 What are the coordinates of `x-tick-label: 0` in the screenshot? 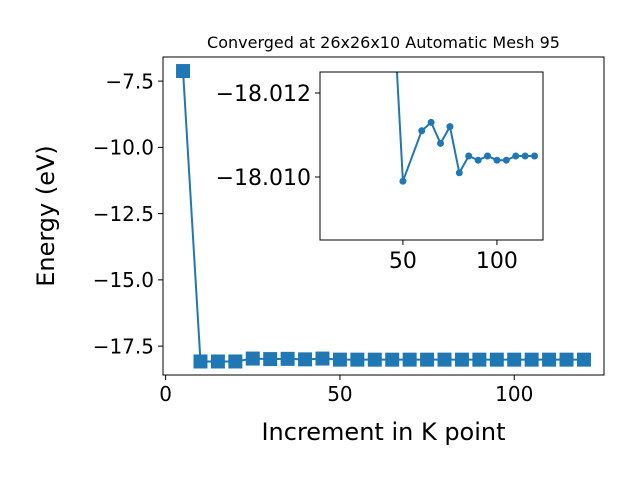 It's located at (165, 394).